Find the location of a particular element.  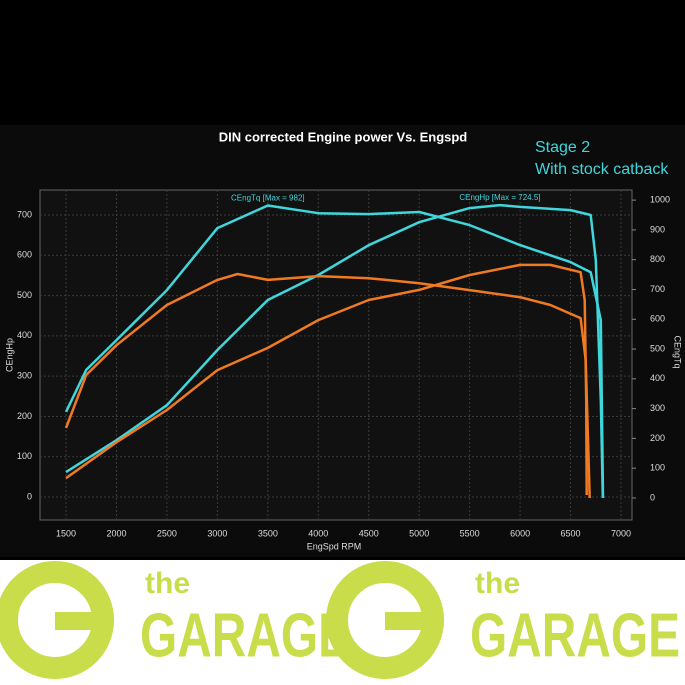

y-tick-label: 600 is located at coordinates (24, 255).